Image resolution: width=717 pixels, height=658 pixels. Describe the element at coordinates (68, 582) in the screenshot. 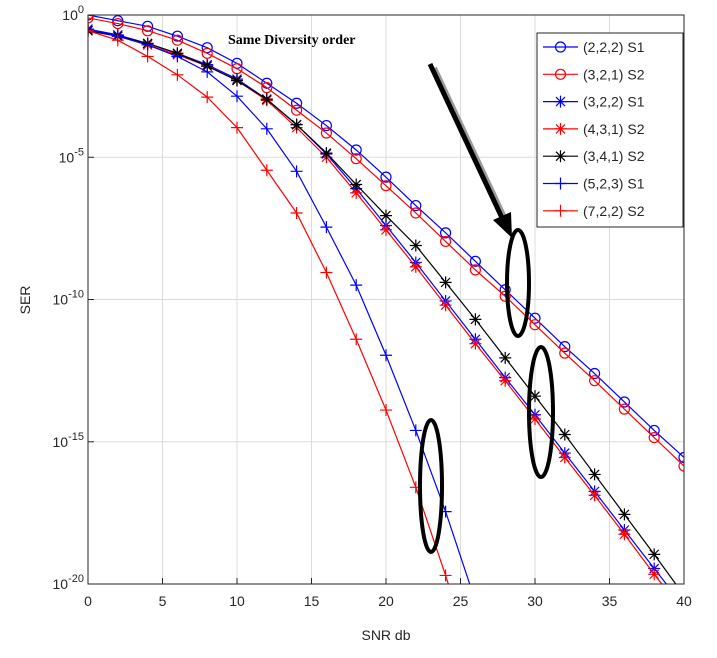

I see `y-tick-label: 10-20` at that location.